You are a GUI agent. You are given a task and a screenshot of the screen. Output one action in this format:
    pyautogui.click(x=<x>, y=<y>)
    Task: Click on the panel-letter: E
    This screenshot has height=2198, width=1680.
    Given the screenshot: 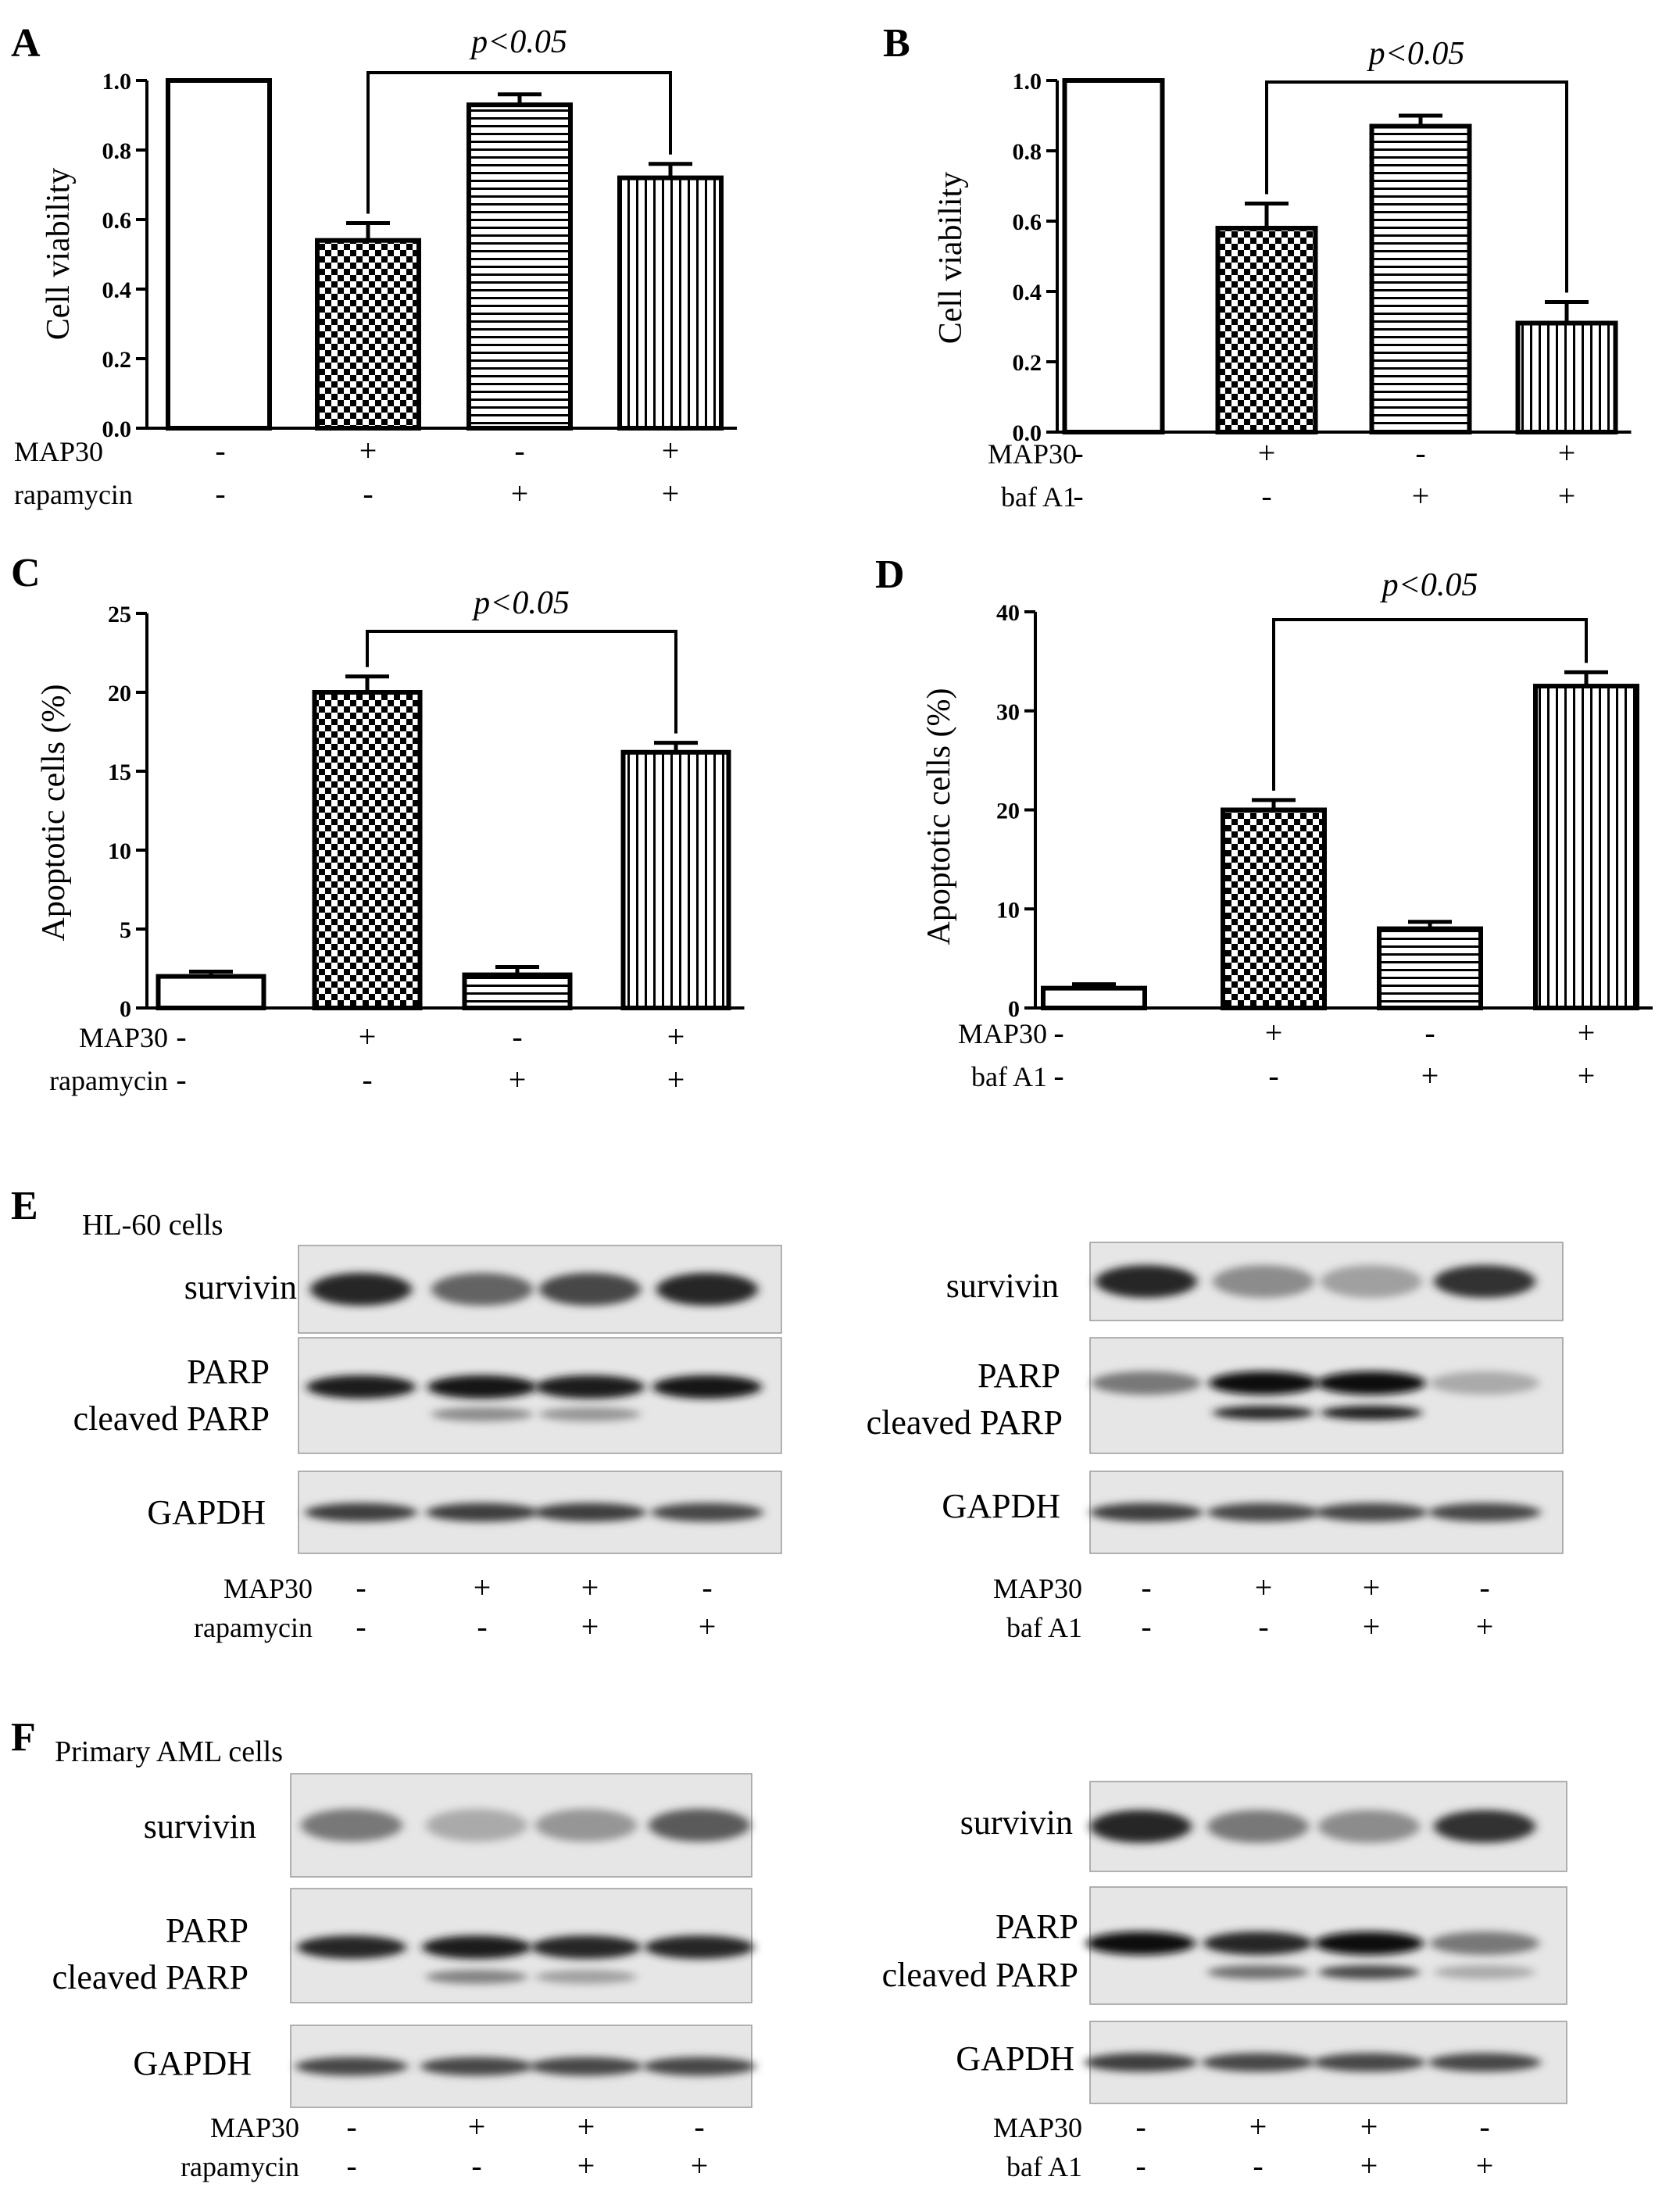 What is the action you would take?
    pyautogui.click(x=24, y=1206)
    